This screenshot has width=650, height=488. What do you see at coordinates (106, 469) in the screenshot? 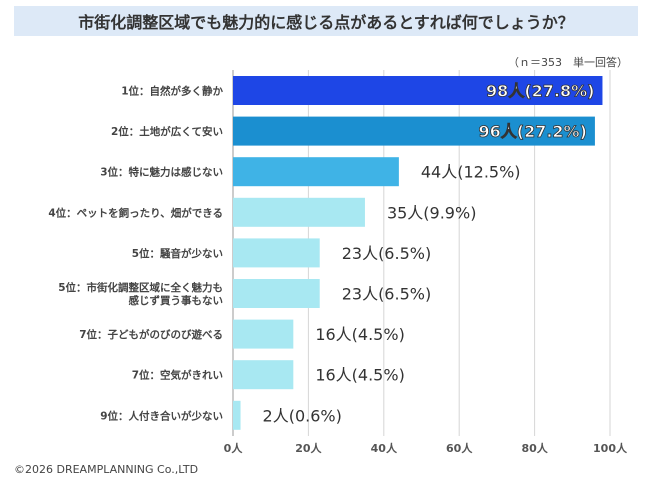
I see `copyright-footer: ©2026 DREAMPLANNING Co.,LTD` at bounding box center [106, 469].